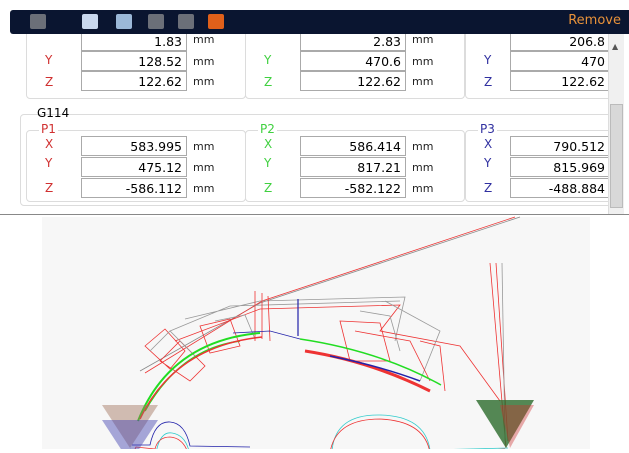 This screenshot has width=629, height=453. What do you see at coordinates (156, 21) in the screenshot?
I see `layers-icon` at bounding box center [156, 21].